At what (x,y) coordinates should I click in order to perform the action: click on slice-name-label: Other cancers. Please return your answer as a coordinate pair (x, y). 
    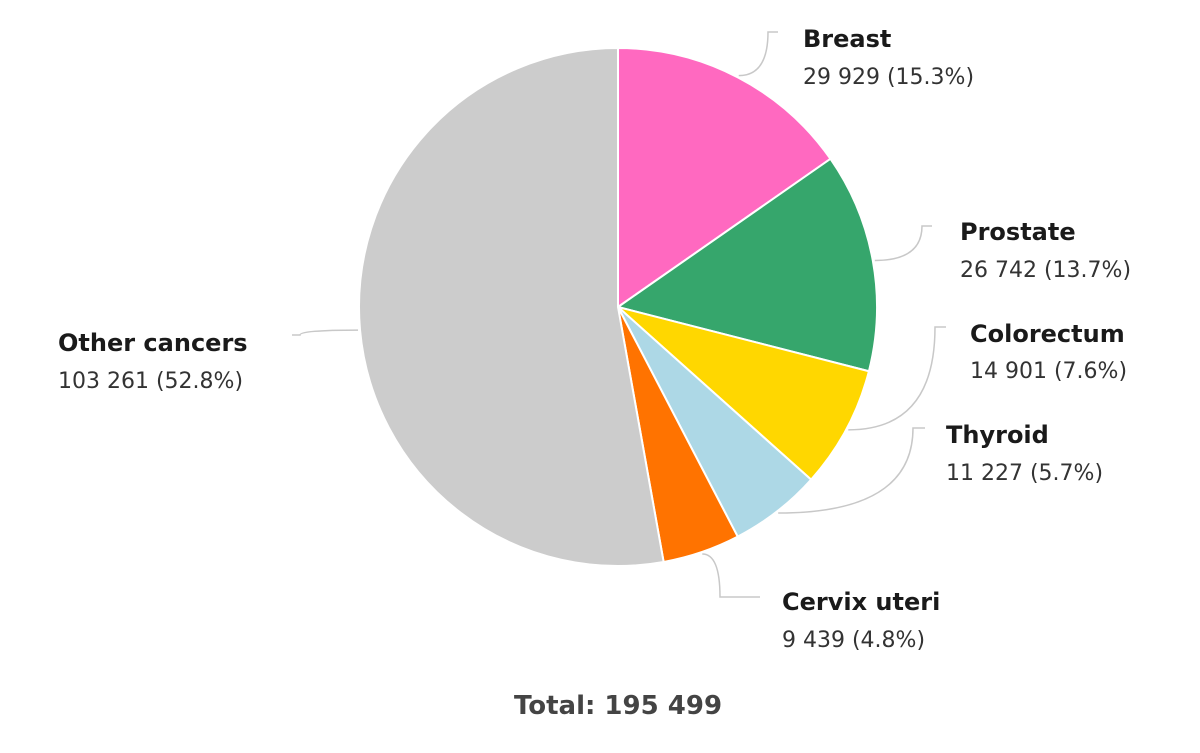
    Looking at the image, I should click on (153, 343).